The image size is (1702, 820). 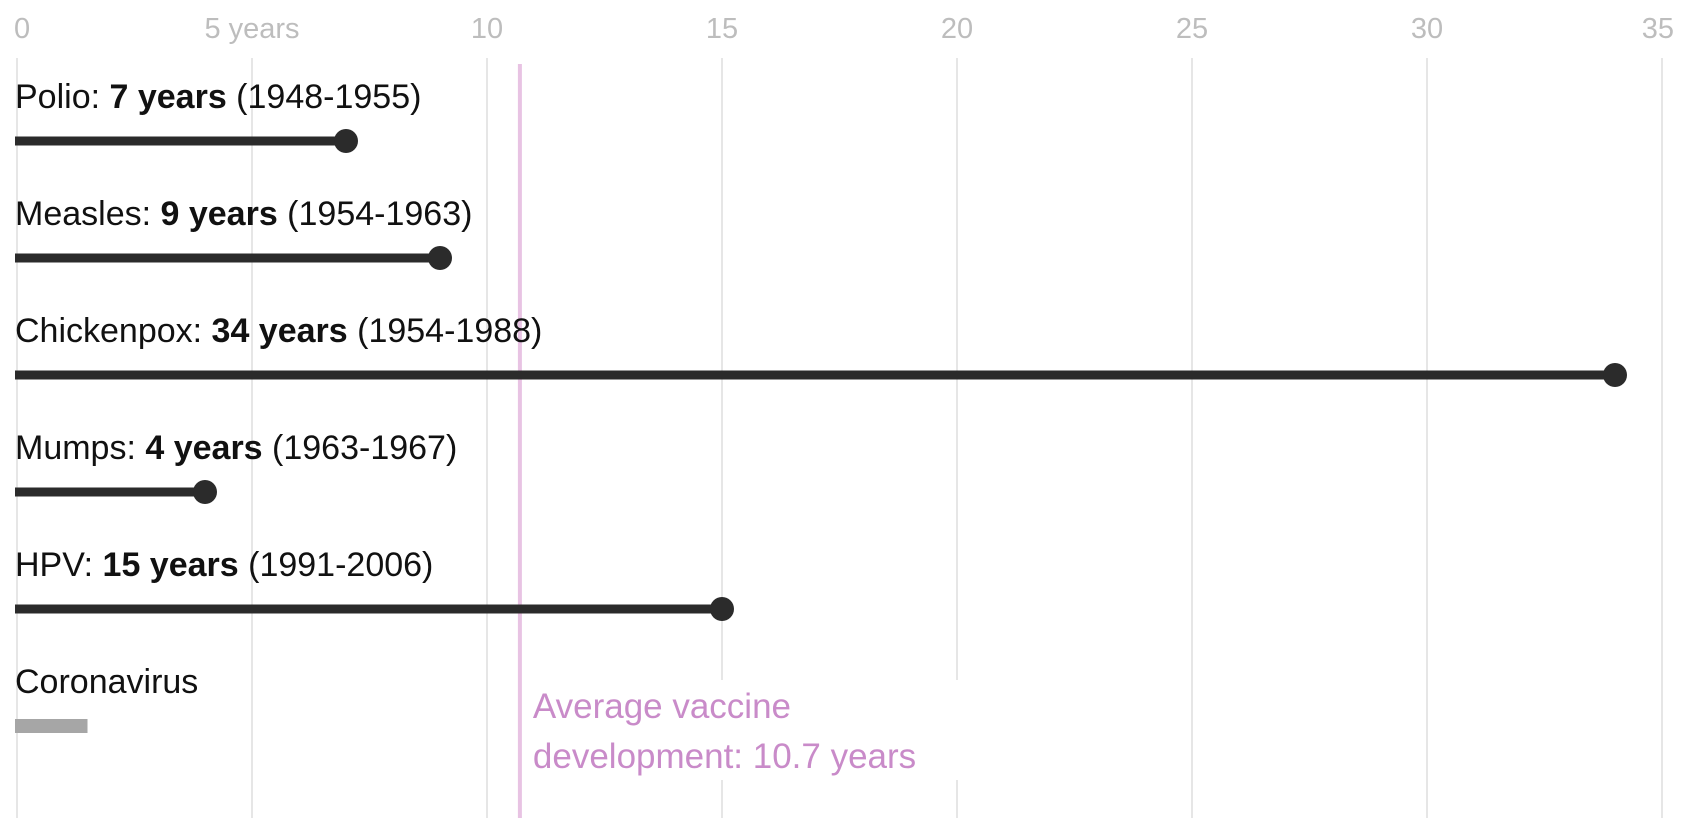 I want to click on bar-label-coronavirus: Coronavirus, so click(x=106, y=682).